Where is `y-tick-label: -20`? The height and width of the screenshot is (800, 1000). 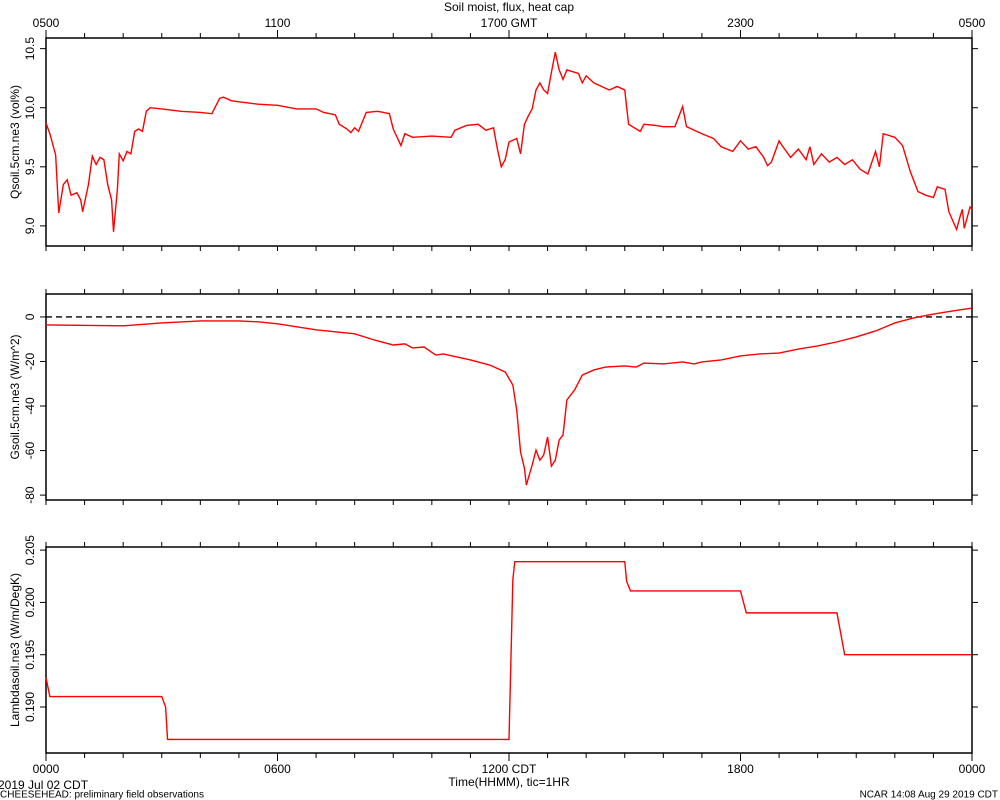 y-tick-label: -20 is located at coordinates (30, 361).